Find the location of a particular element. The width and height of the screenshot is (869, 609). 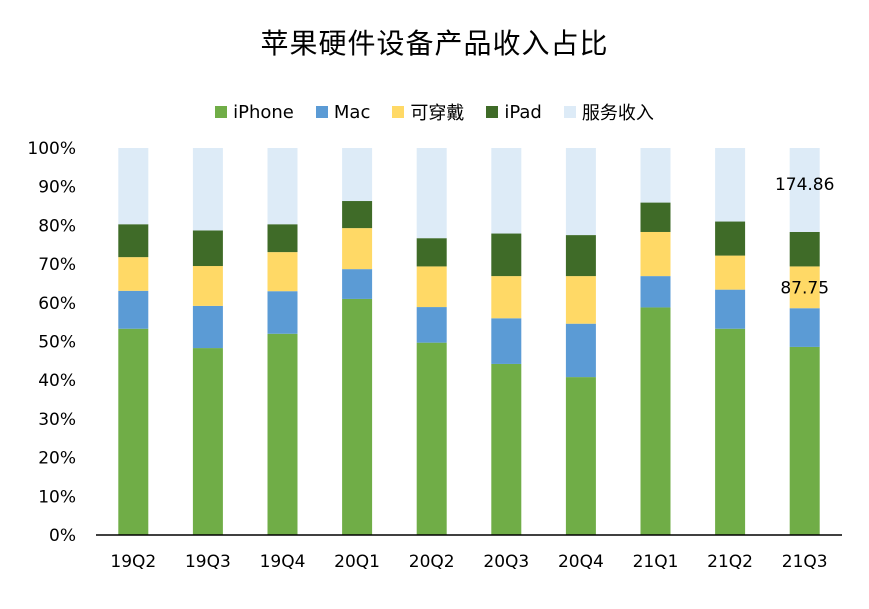

y-tick-label: 30% is located at coordinates (57, 420).